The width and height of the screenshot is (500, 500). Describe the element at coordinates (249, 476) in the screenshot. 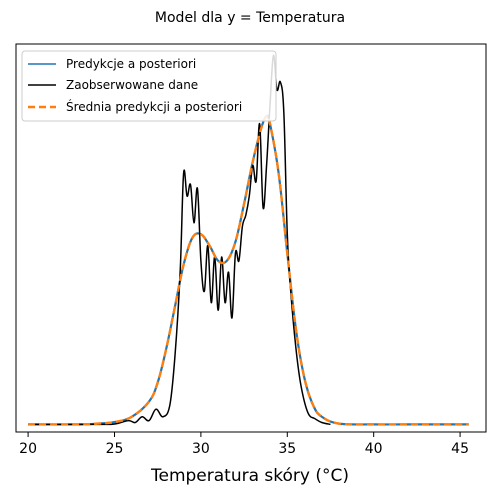

I see `x-axis-label: Temperatura skóry (°C)` at that location.